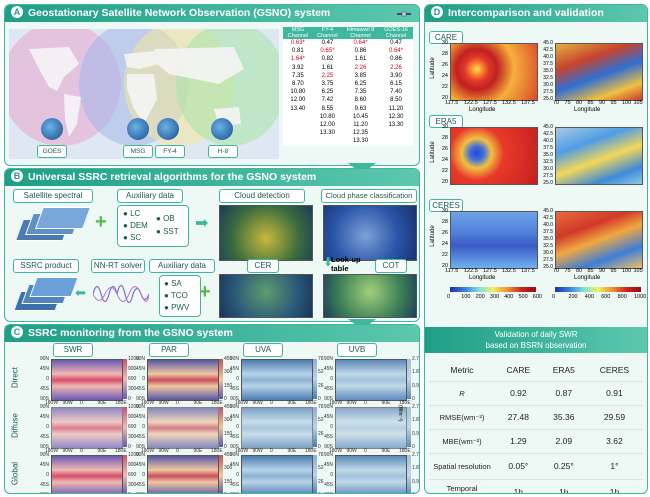  I want to click on right-y-tick: 25.0, so click(548, 183).